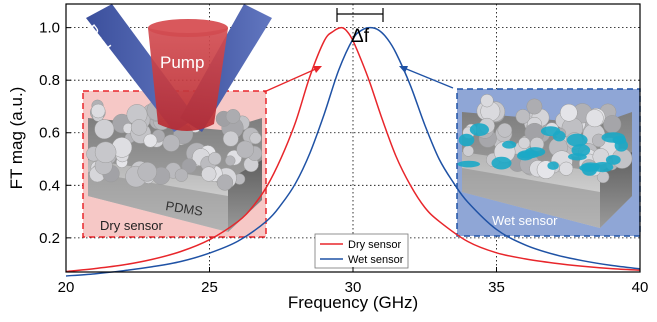 This screenshot has width=657, height=322. I want to click on pump-beam, so click(188, 79).